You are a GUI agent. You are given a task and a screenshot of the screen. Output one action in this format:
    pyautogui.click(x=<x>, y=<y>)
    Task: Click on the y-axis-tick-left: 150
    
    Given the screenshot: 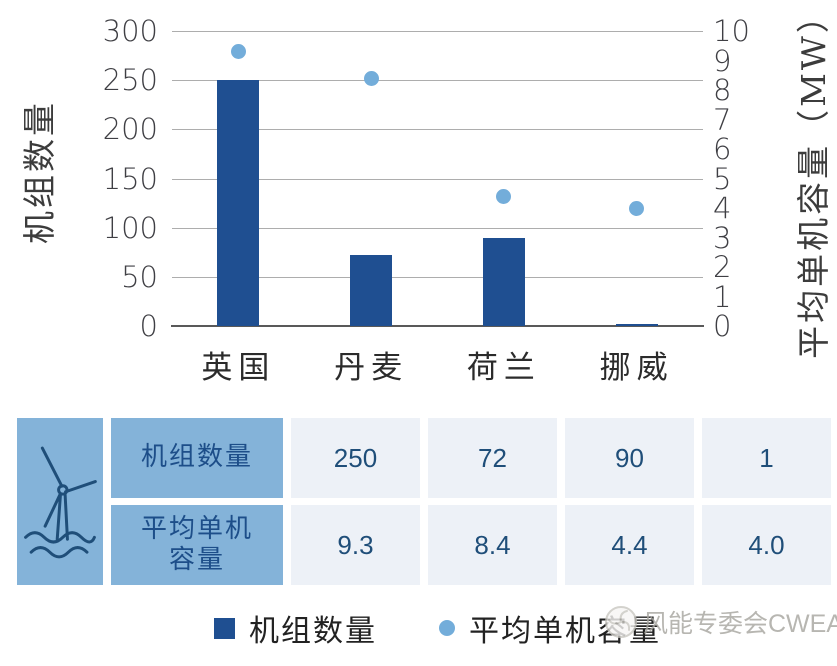 What is the action you would take?
    pyautogui.click(x=130, y=178)
    